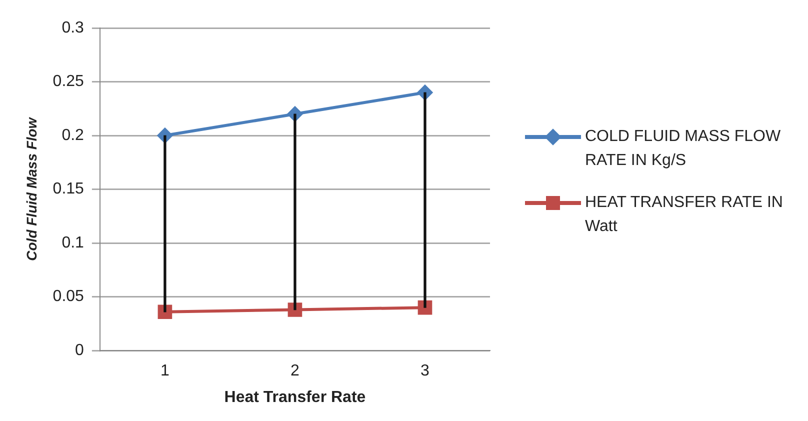 The width and height of the screenshot is (808, 421). Describe the element at coordinates (68, 189) in the screenshot. I see `y-tick-label: 0.15` at that location.